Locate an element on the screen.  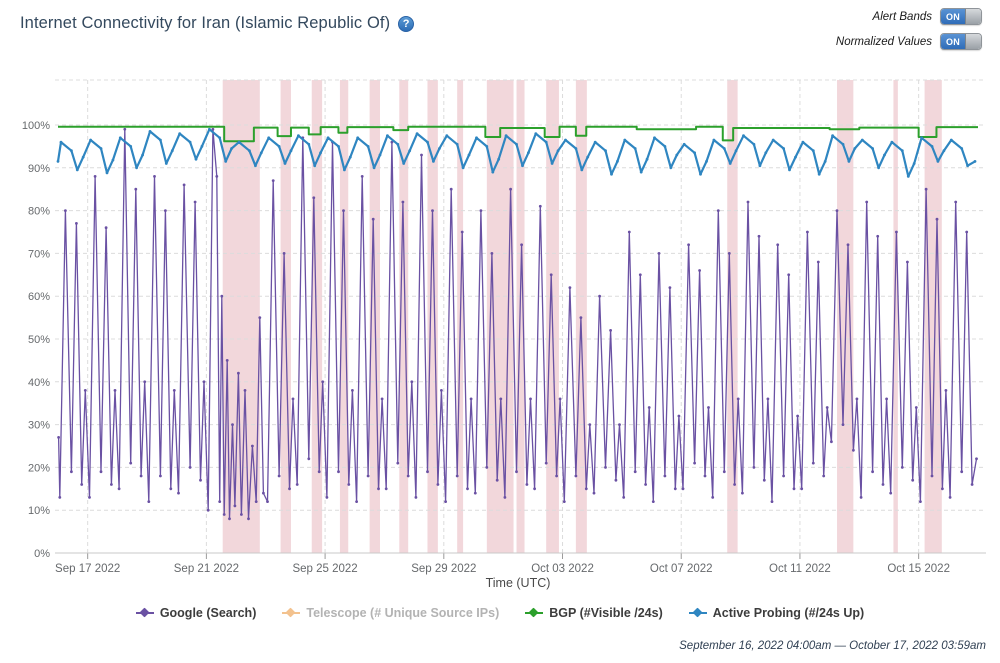
x-axis-tick-label: Sep 25 2022 is located at coordinates (324, 569).